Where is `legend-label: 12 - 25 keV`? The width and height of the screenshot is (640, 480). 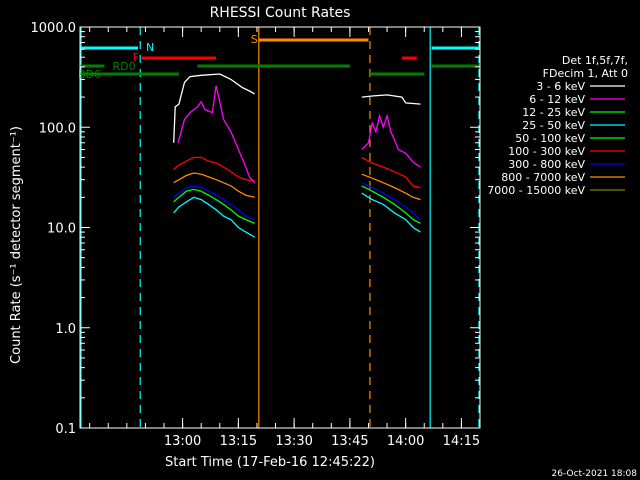
legend-label: 12 - 25 keV is located at coordinates (553, 112).